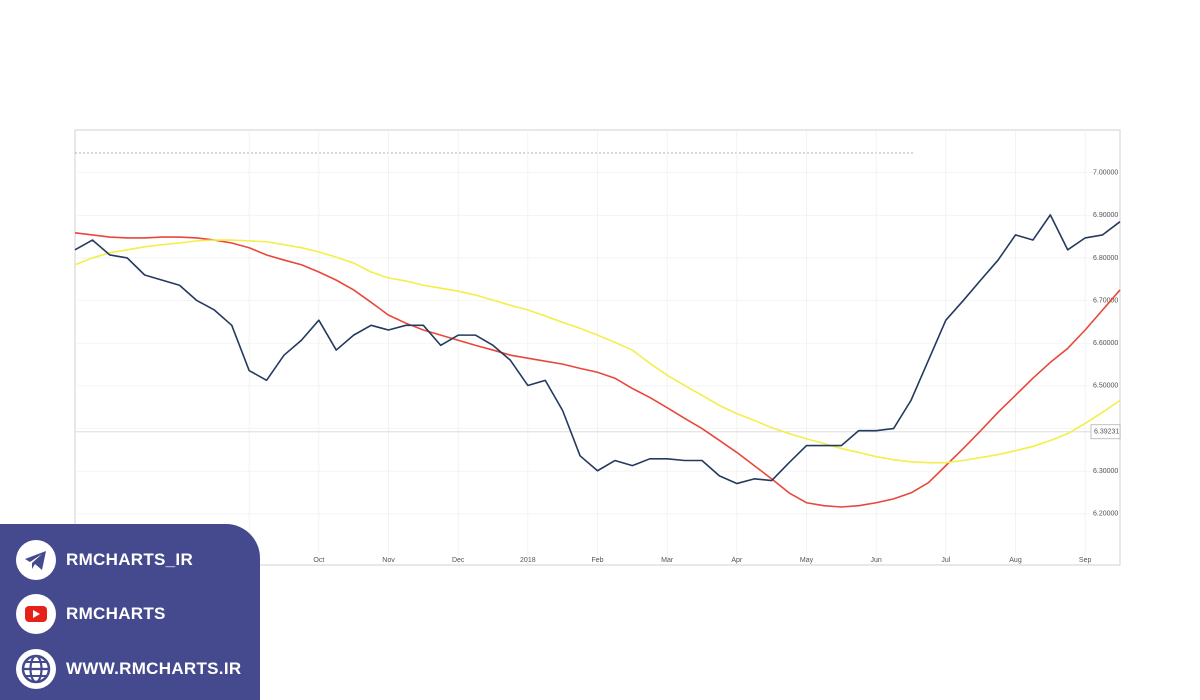 The width and height of the screenshot is (1200, 700). What do you see at coordinates (458, 560) in the screenshot?
I see `x-tick-label: Dec` at bounding box center [458, 560].